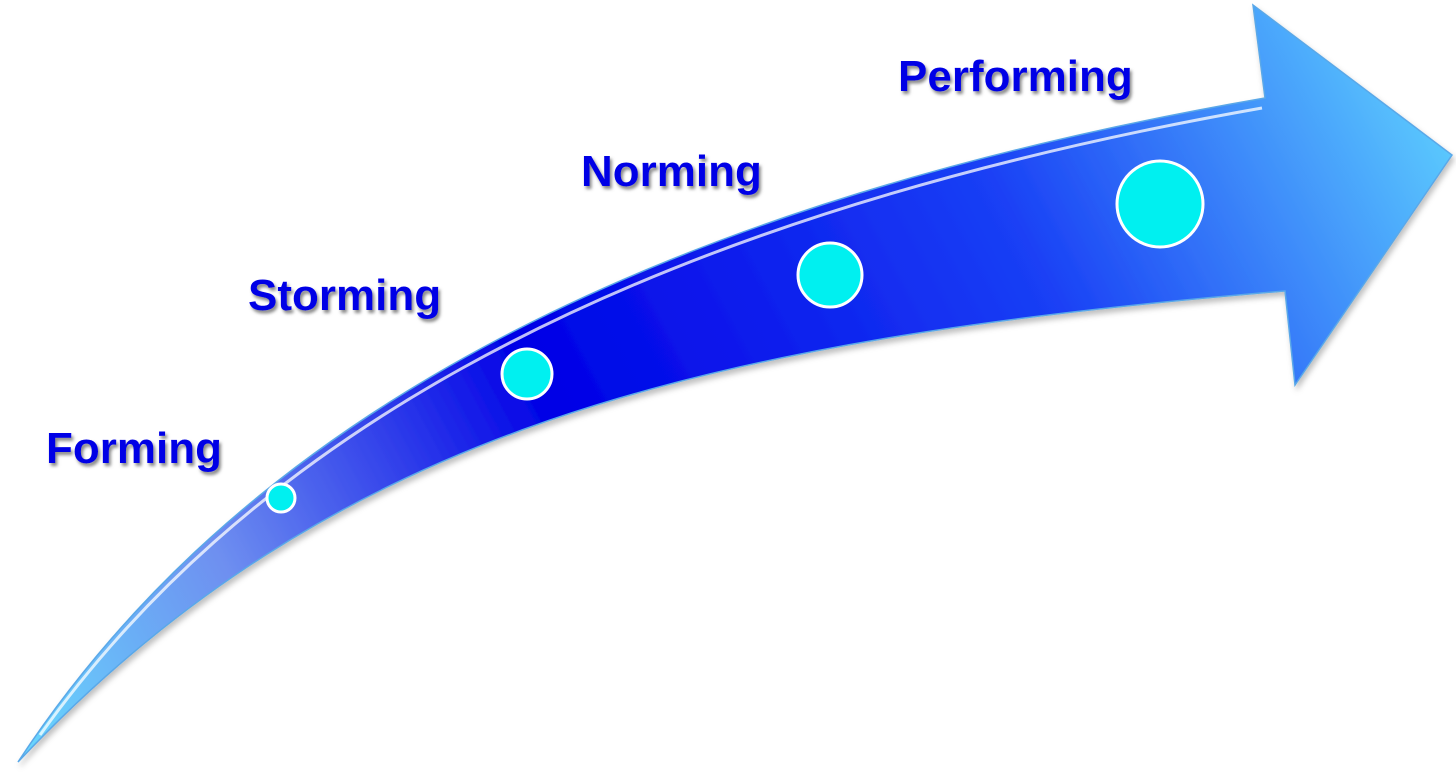 The width and height of the screenshot is (1456, 774). Describe the element at coordinates (281, 498) in the screenshot. I see `stage-marker-forming` at that location.